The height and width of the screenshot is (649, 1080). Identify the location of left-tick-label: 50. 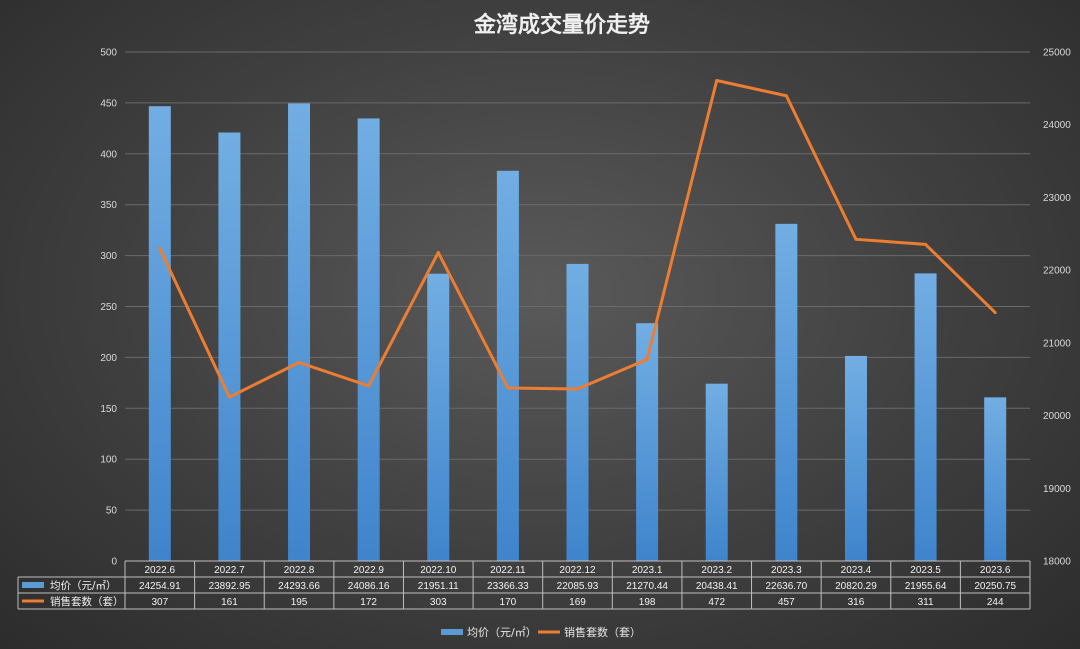
(112, 511).